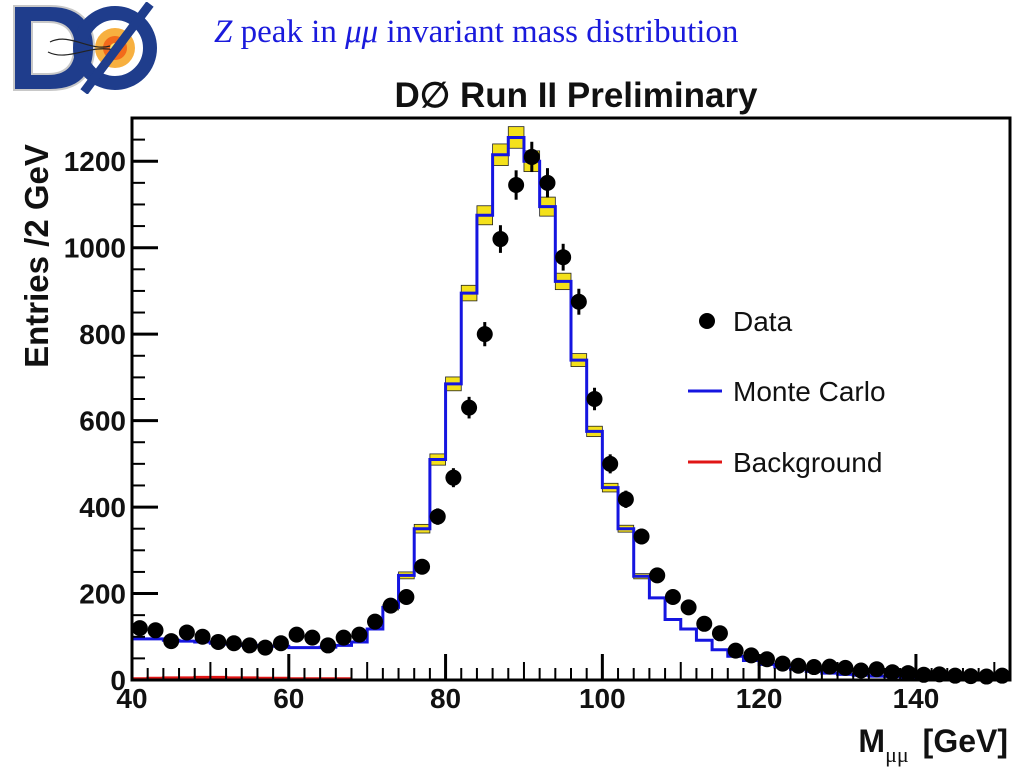 This screenshot has height=768, width=1024. I want to click on title-z: Z, so click(223, 32).